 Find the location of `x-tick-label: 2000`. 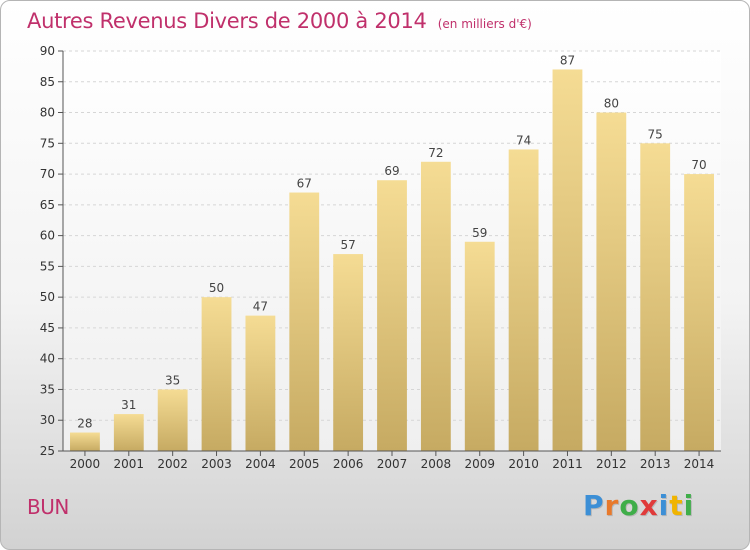

x-tick-label: 2000 is located at coordinates (85, 464).